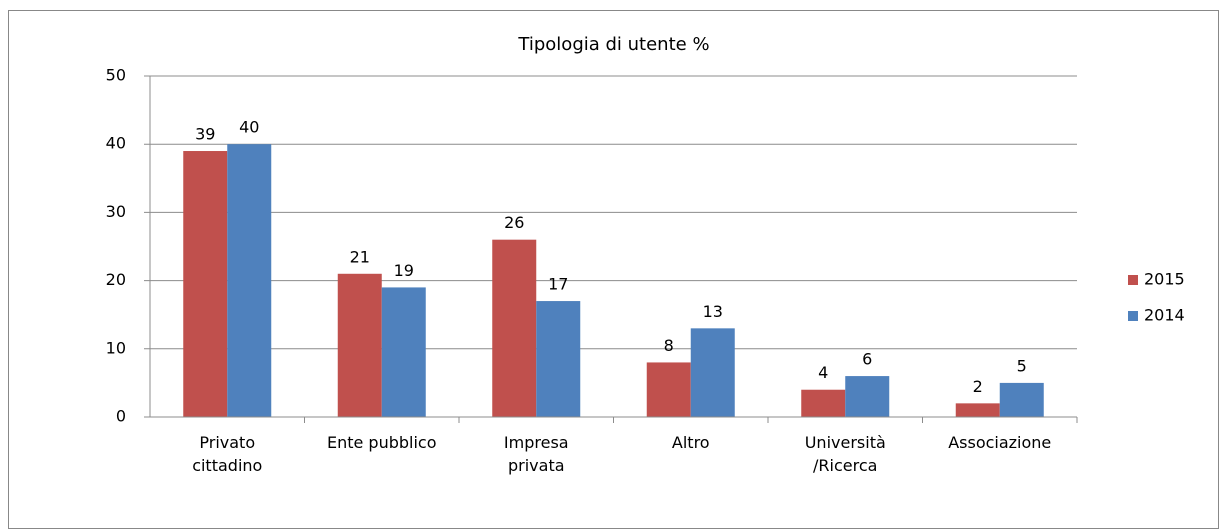 Image resolution: width=1221 pixels, height=531 pixels. What do you see at coordinates (613, 44) in the screenshot?
I see `chart-title: Tipologia di utente %` at bounding box center [613, 44].